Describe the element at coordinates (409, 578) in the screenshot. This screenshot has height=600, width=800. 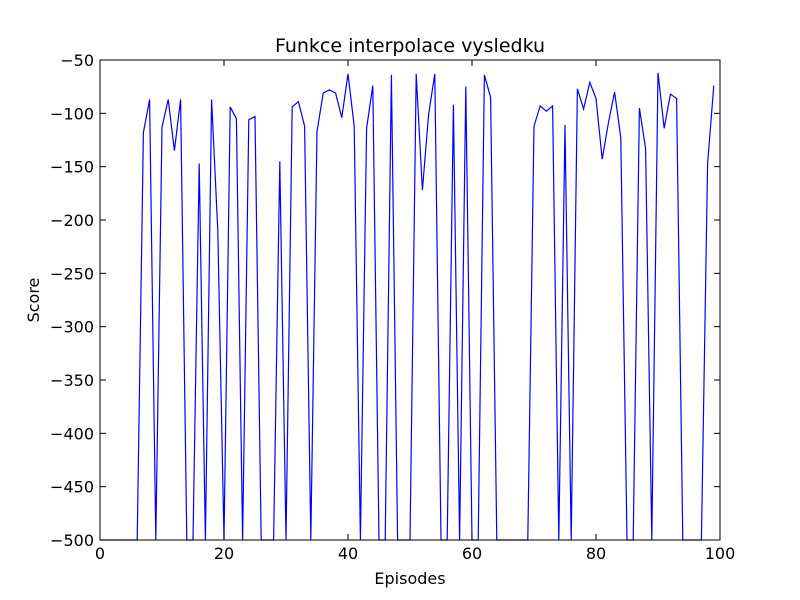
I see `x-axis-label: Episodes` at that location.